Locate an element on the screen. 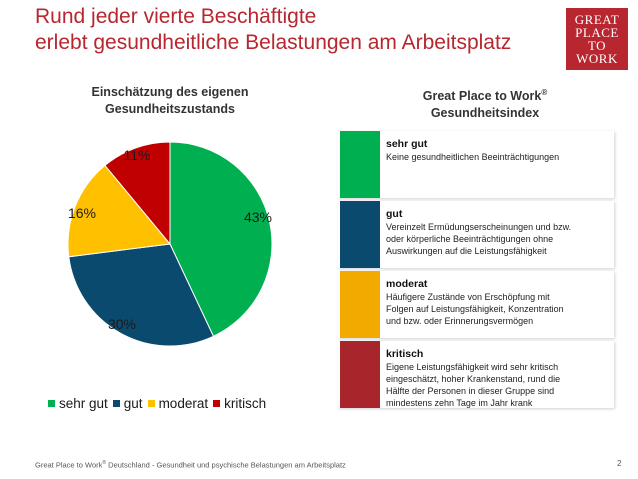 The image size is (638, 479). pie-legend: sehr gut gut moderat kritisch is located at coordinates (159, 403).